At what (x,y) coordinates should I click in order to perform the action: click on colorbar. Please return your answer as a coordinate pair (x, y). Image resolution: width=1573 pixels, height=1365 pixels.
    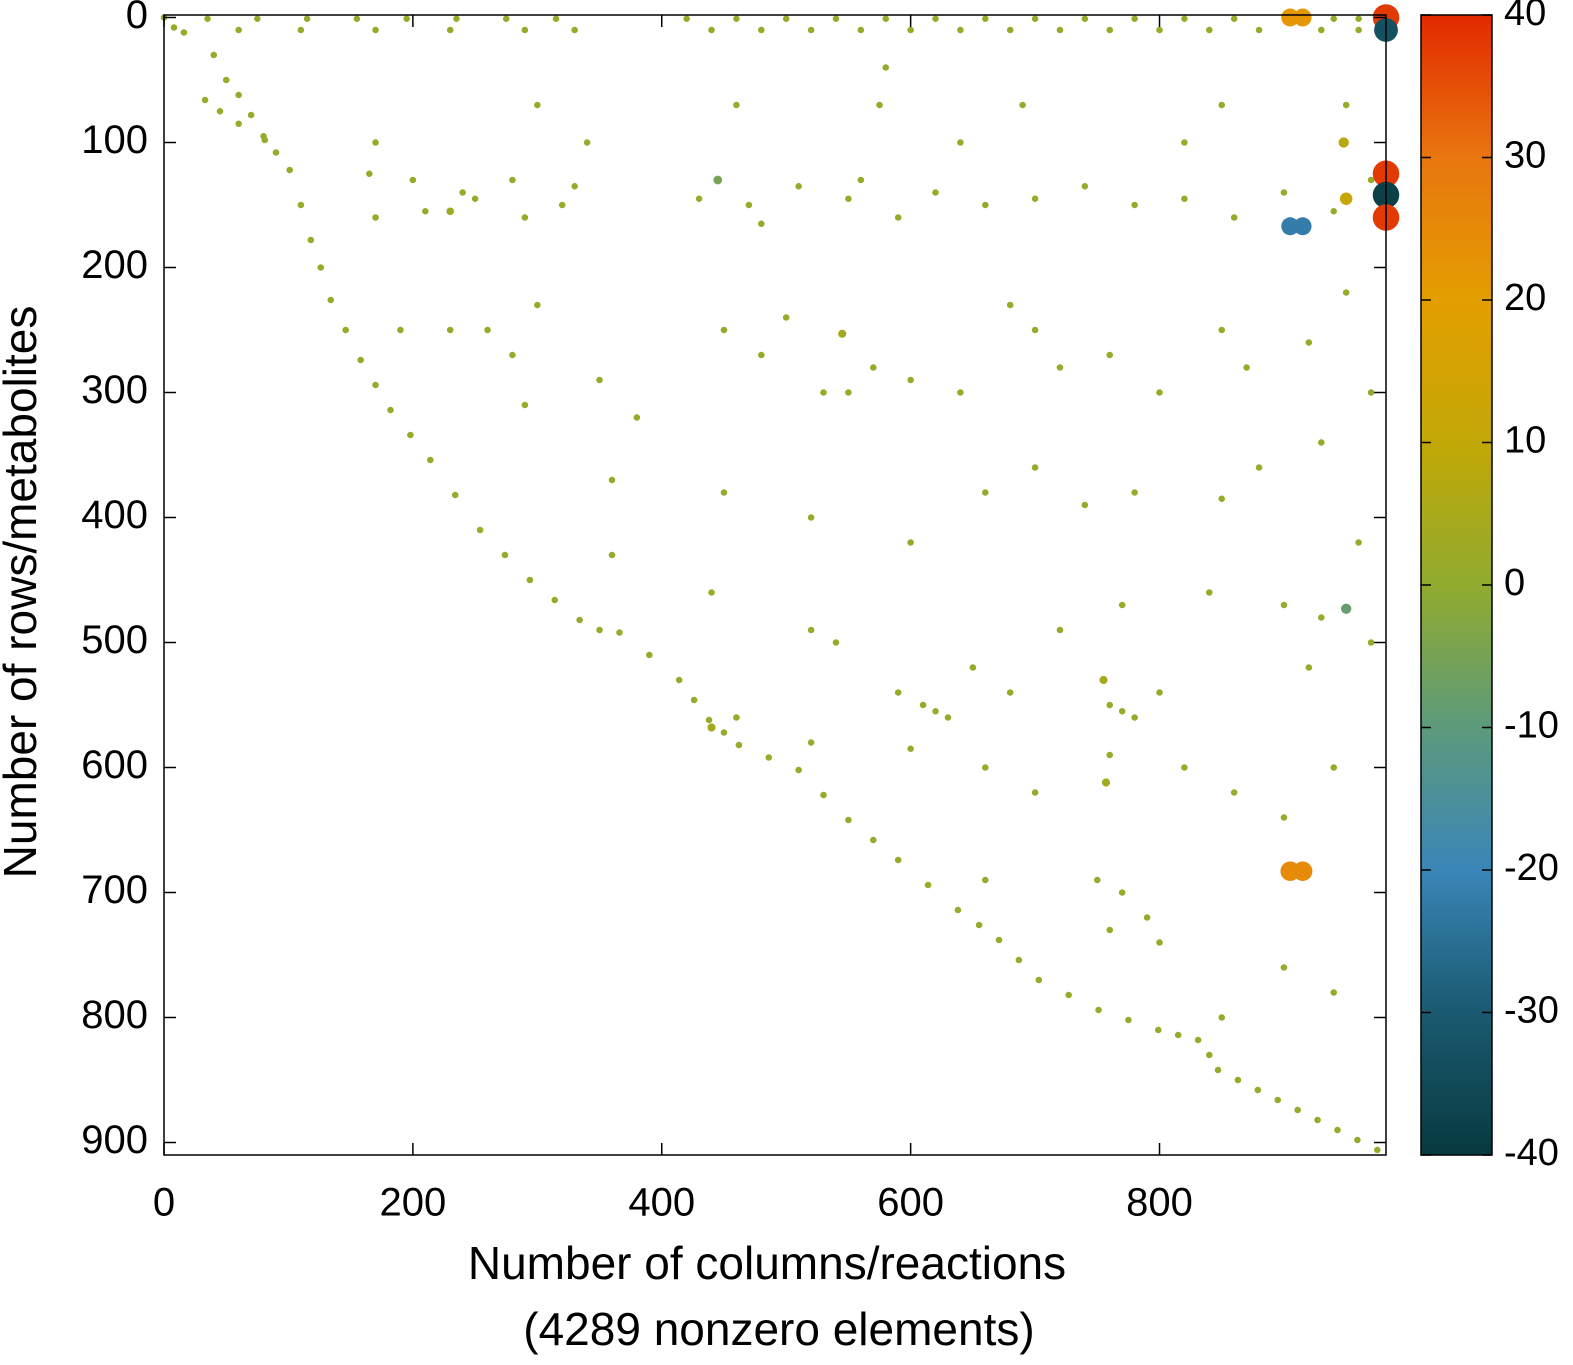
    Looking at the image, I should click on (1456, 585).